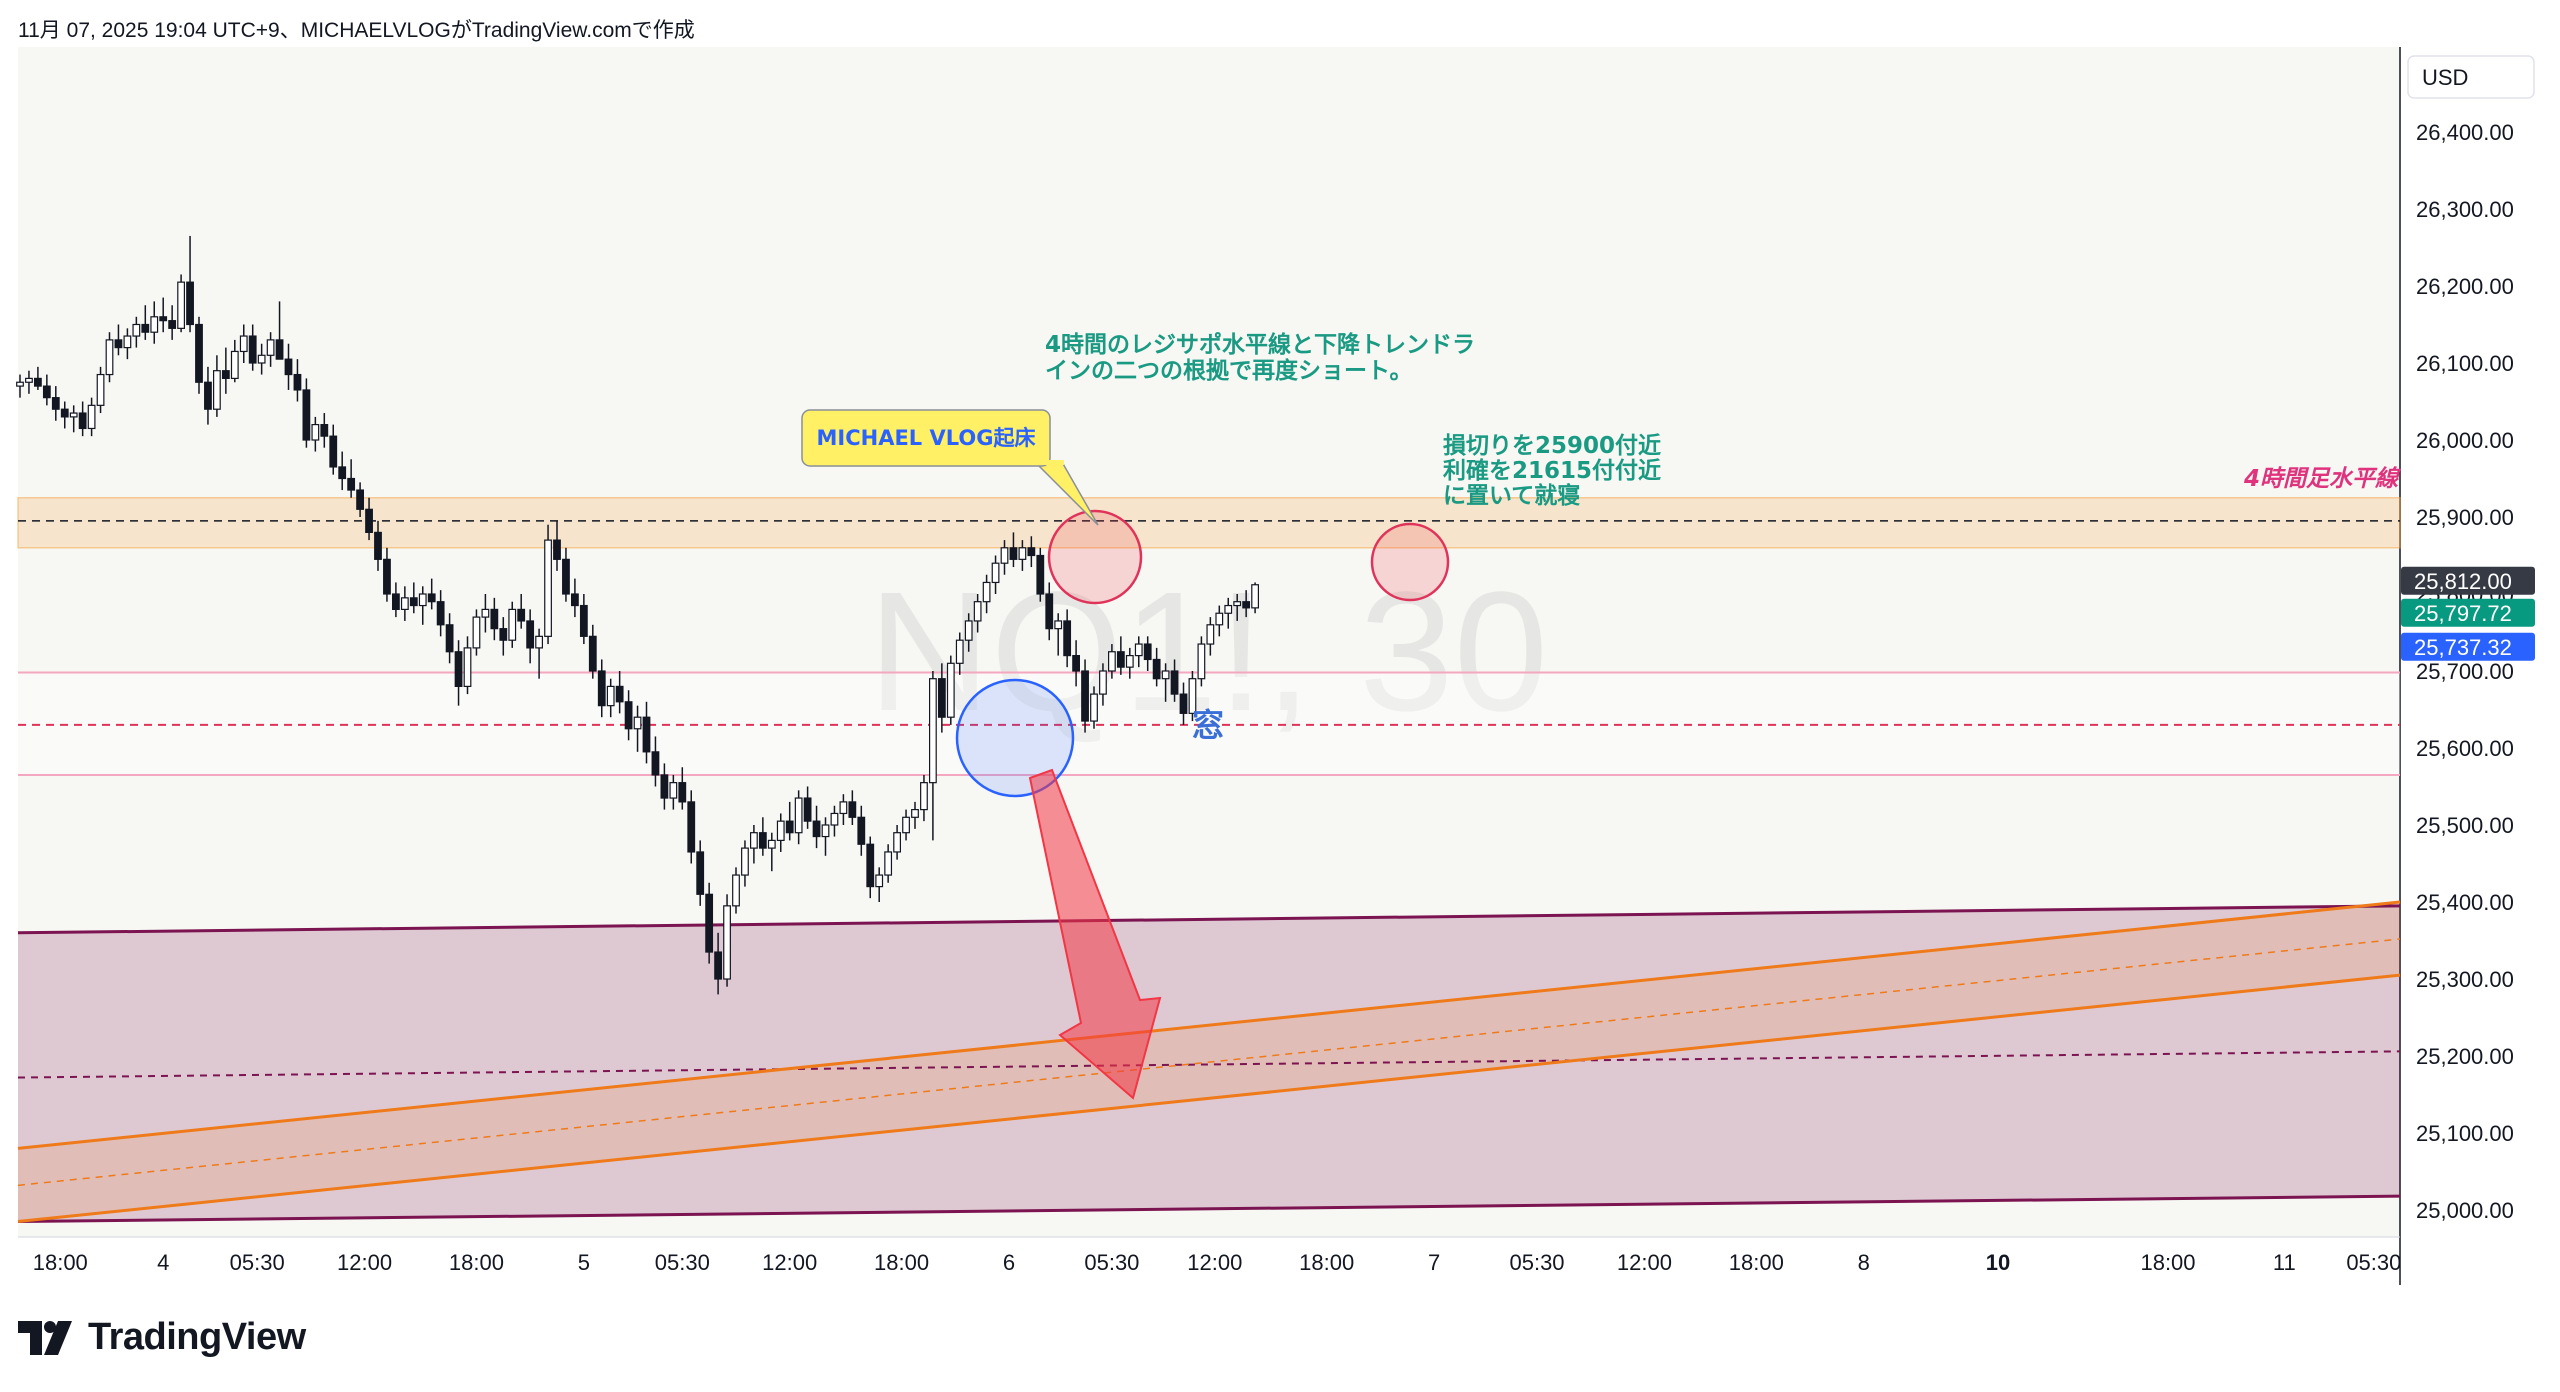 This screenshot has height=1392, width=2560. Describe the element at coordinates (682, 1262) in the screenshot. I see `time-tick-label: 05:30` at that location.